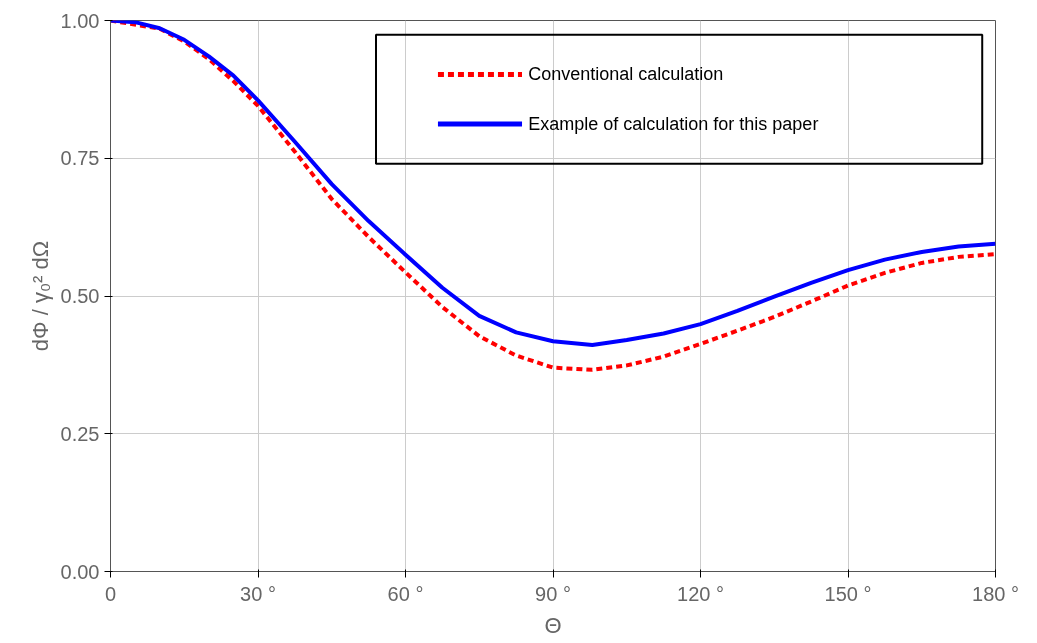  Describe the element at coordinates (80, 433) in the screenshot. I see `y-tick-label: 0.25` at that location.